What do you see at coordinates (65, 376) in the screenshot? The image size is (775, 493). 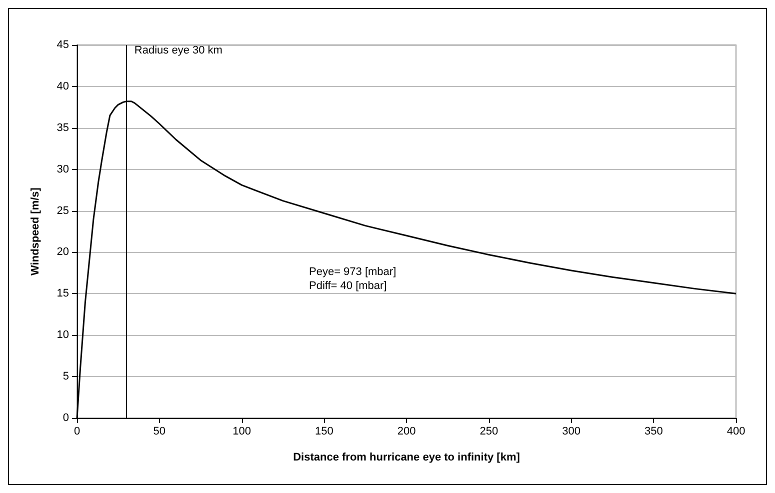 I see `y-tick-label: 5` at bounding box center [65, 376].